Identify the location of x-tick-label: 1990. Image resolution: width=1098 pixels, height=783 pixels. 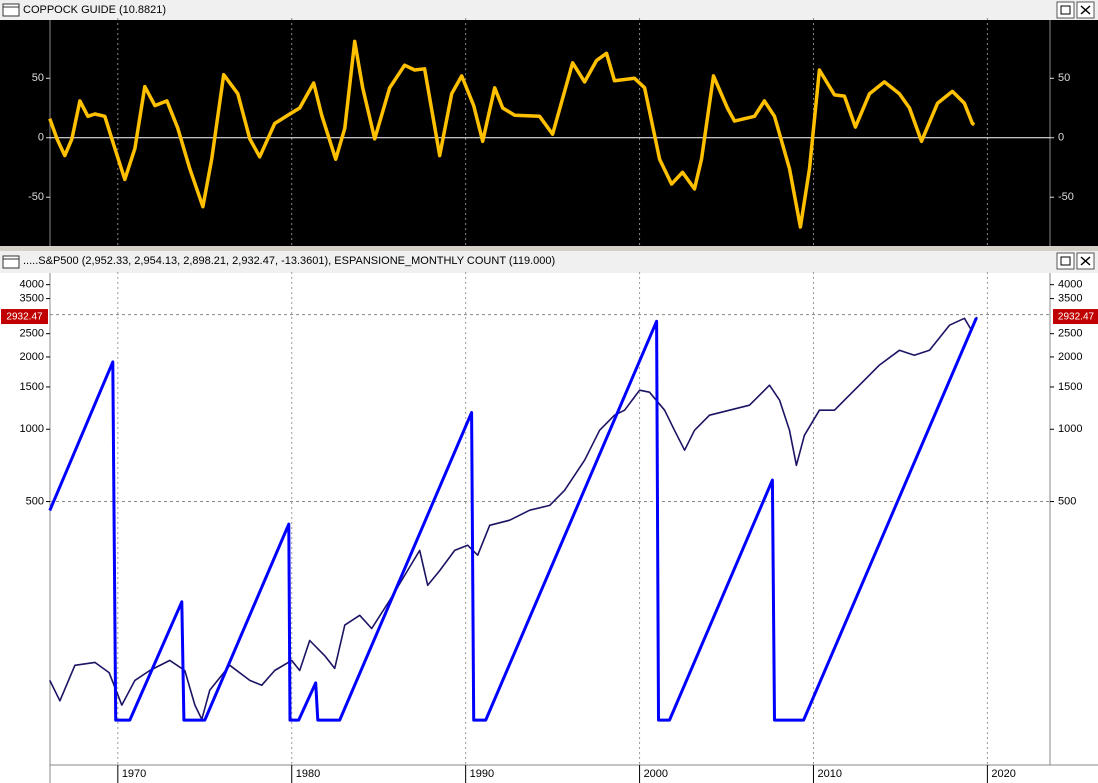
(482, 774).